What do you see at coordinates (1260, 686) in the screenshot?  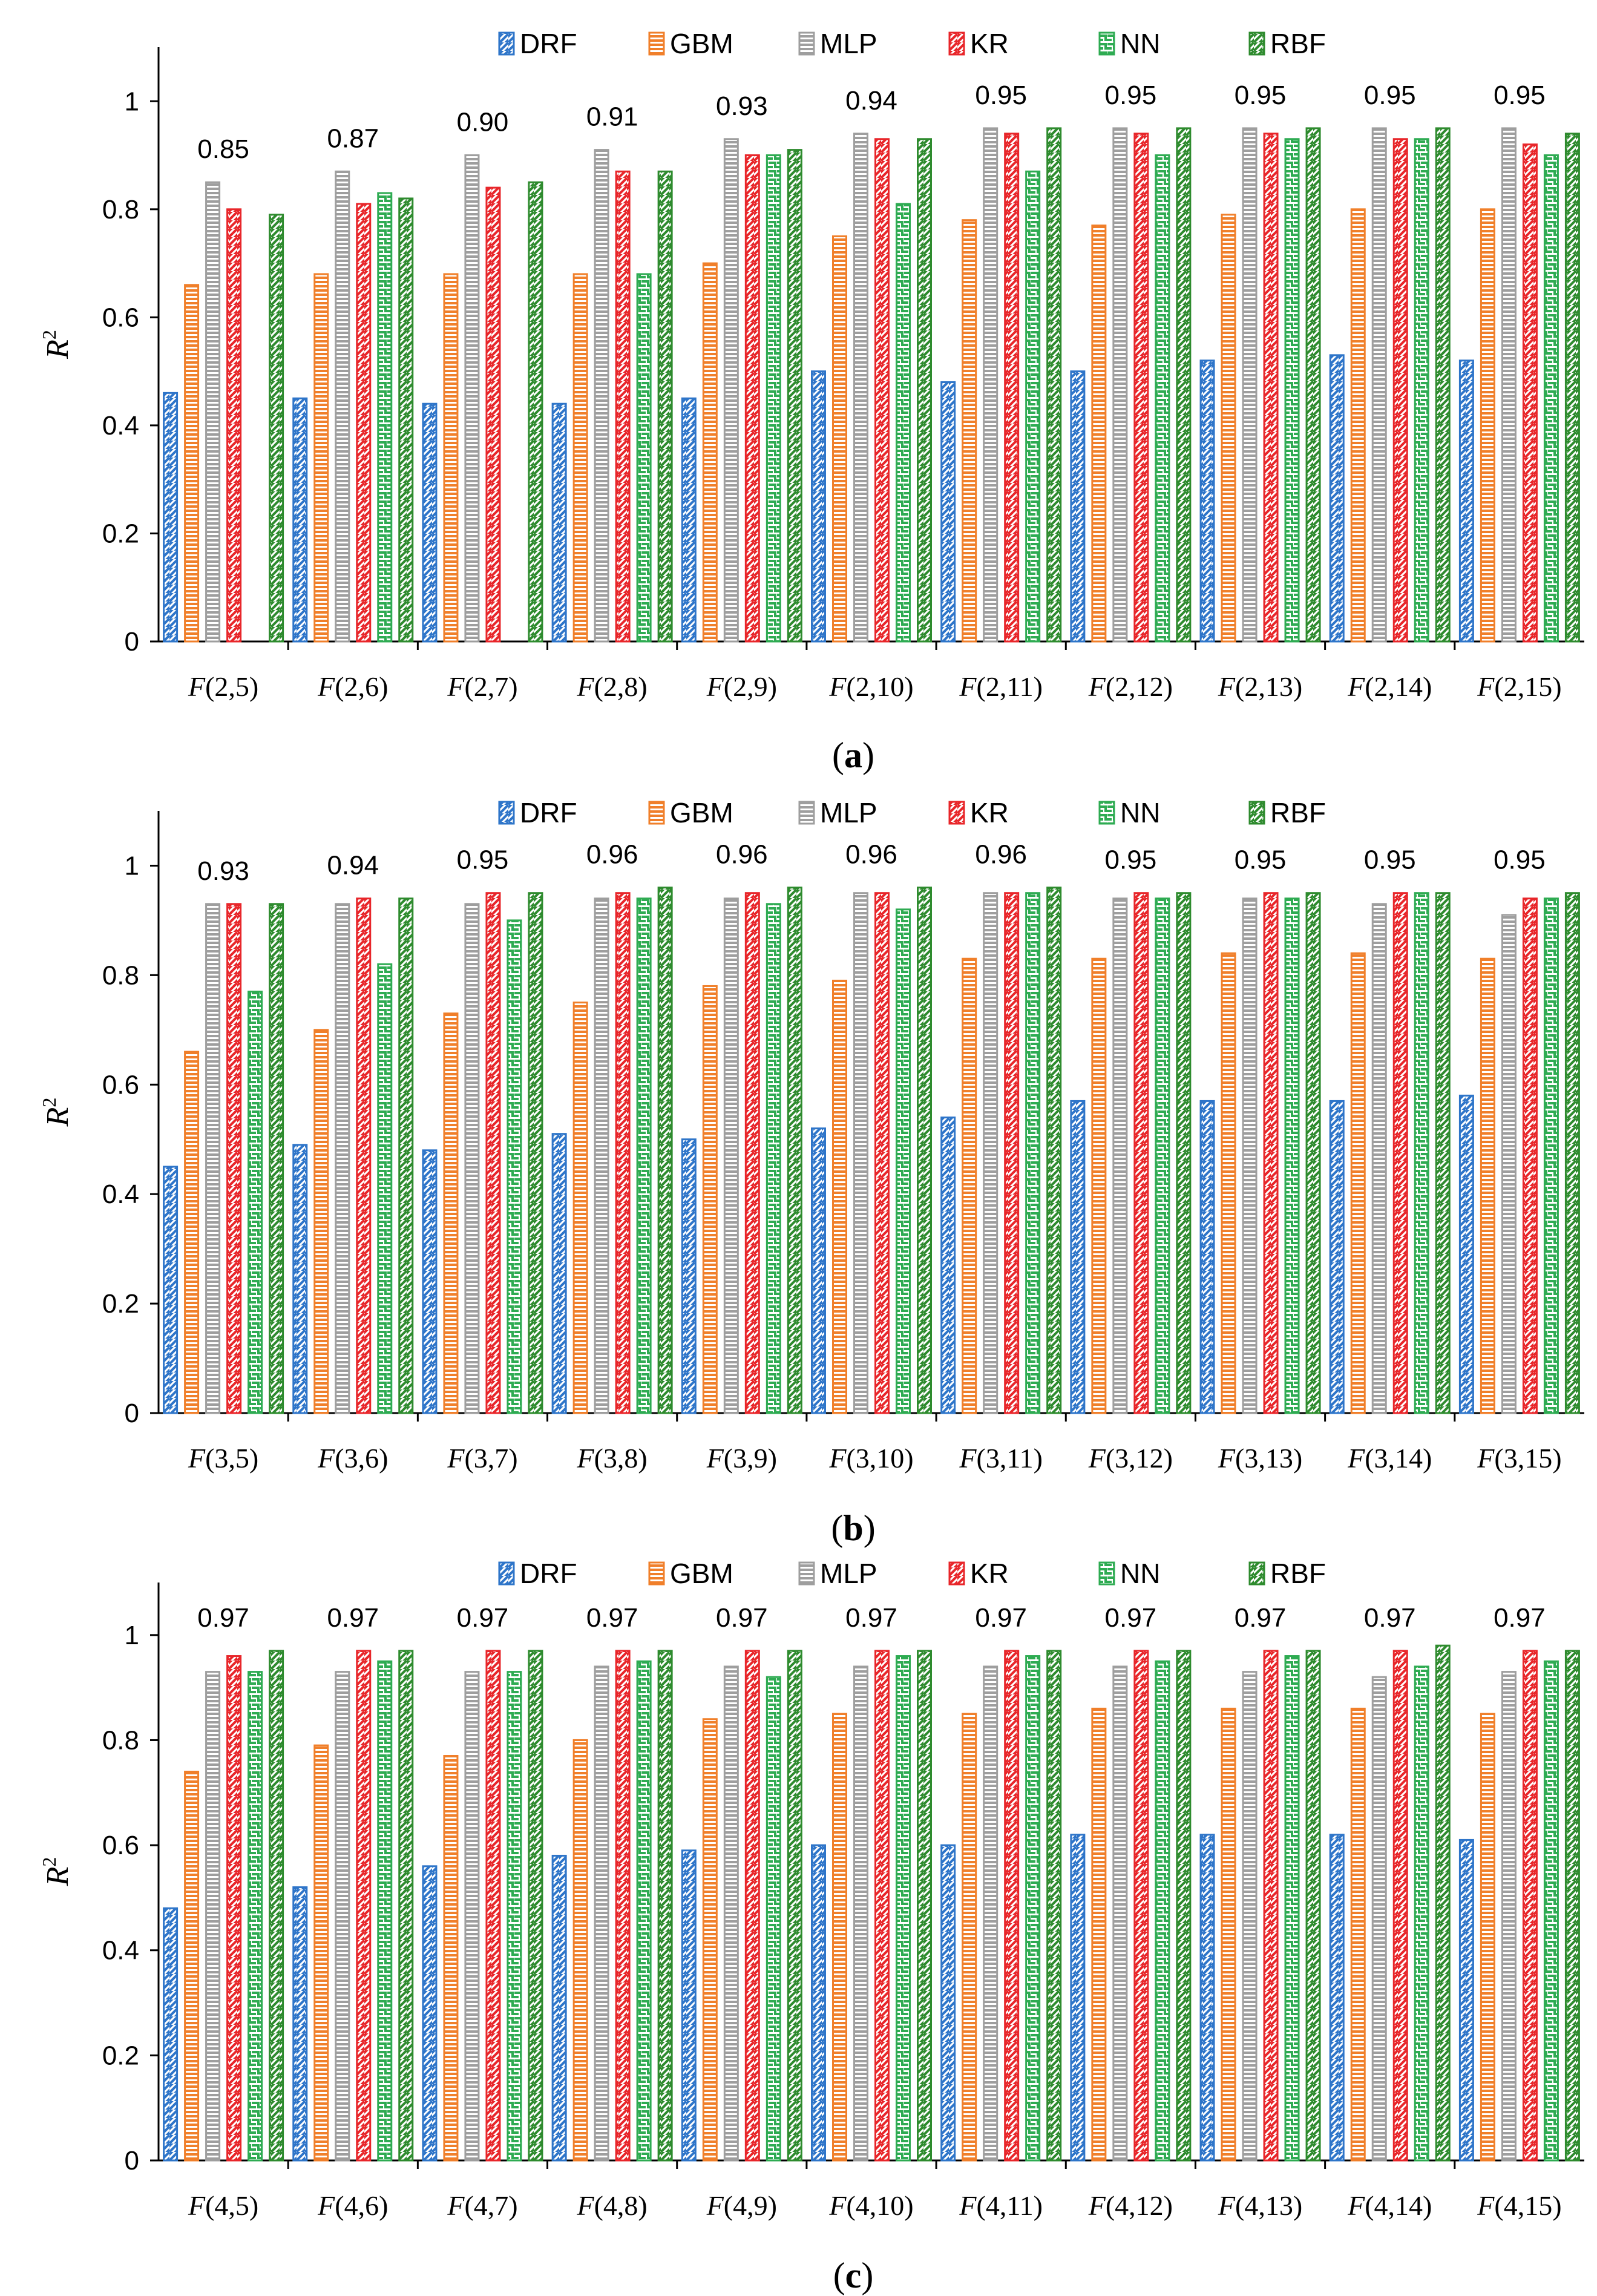 I see `x-tick-label: F(2,13)` at bounding box center [1260, 686].